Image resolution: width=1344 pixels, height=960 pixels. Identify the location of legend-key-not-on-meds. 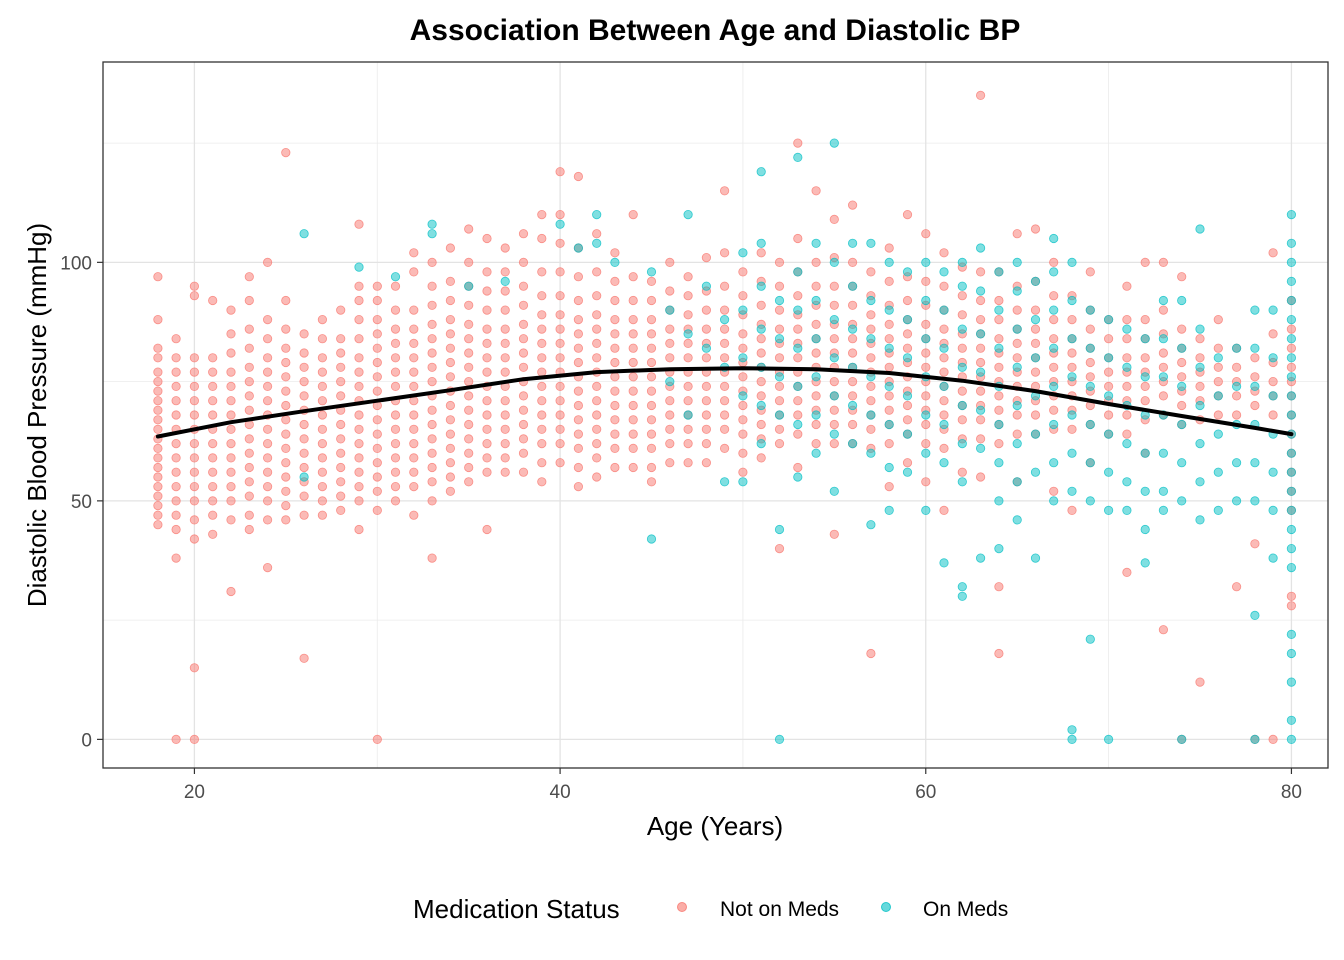
(682, 907).